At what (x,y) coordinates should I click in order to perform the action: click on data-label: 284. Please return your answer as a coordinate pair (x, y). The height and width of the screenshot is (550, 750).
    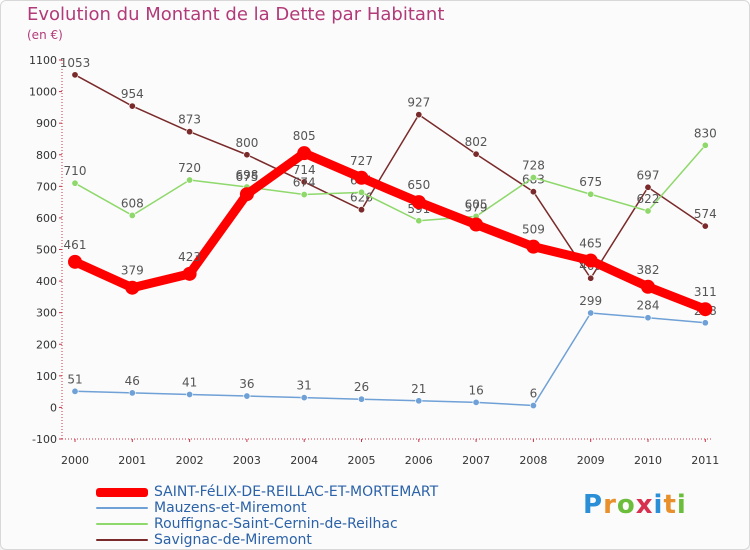
    Looking at the image, I should click on (648, 306).